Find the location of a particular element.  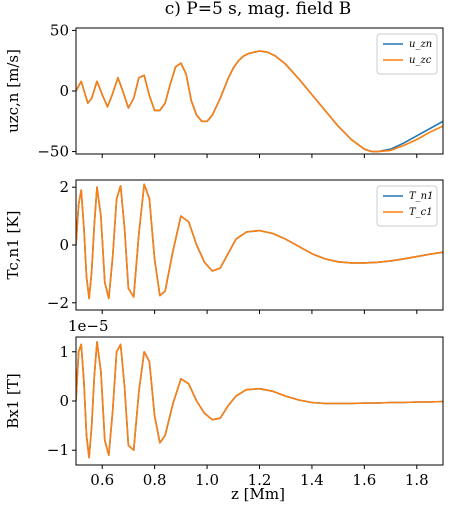

temperature-y-tick-label: 0 is located at coordinates (64, 245).